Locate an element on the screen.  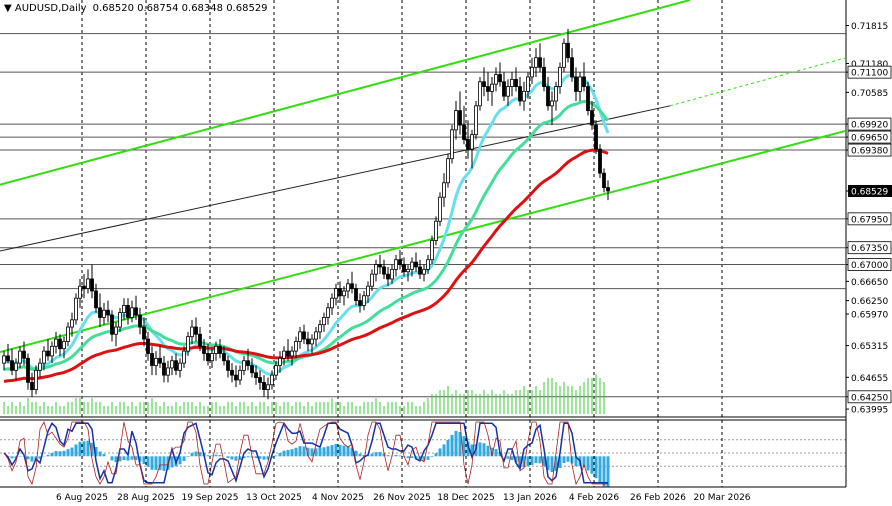
date-axis-label: 28 Aug 2025 is located at coordinates (146, 498).